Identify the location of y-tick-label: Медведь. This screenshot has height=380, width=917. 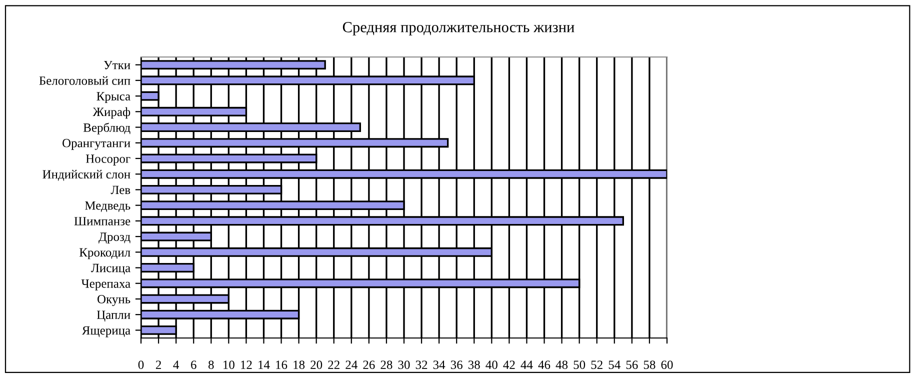
(107, 206).